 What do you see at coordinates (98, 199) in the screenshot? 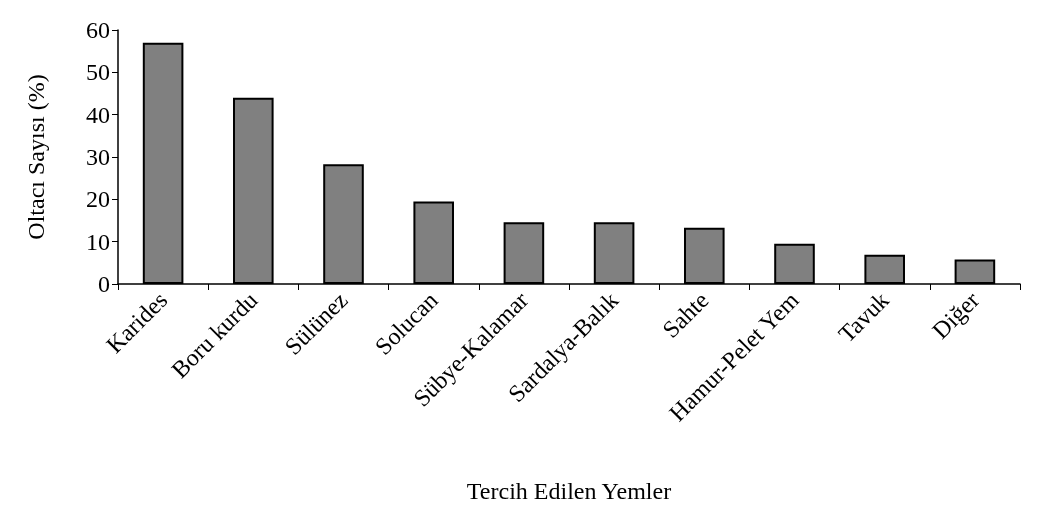
I see `y-tick-label: 20` at bounding box center [98, 199].